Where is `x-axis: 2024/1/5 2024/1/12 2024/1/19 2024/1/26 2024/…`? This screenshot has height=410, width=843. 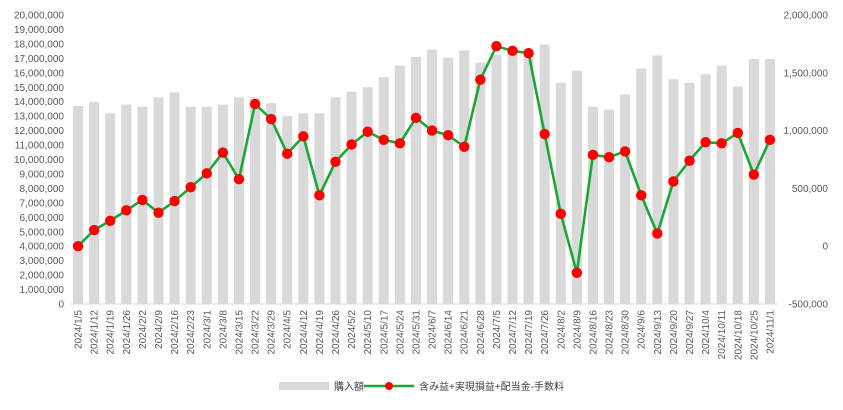
x-axis: 2024/1/5 2024/1/12 2024/1/19 2024/1/26 2024/… is located at coordinates (424, 331).